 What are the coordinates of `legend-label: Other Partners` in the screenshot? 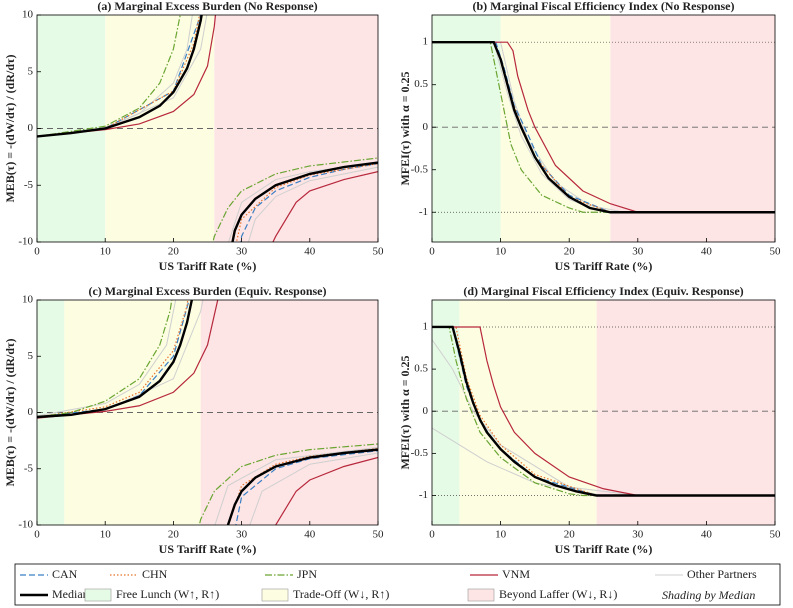 It's located at (722, 574).